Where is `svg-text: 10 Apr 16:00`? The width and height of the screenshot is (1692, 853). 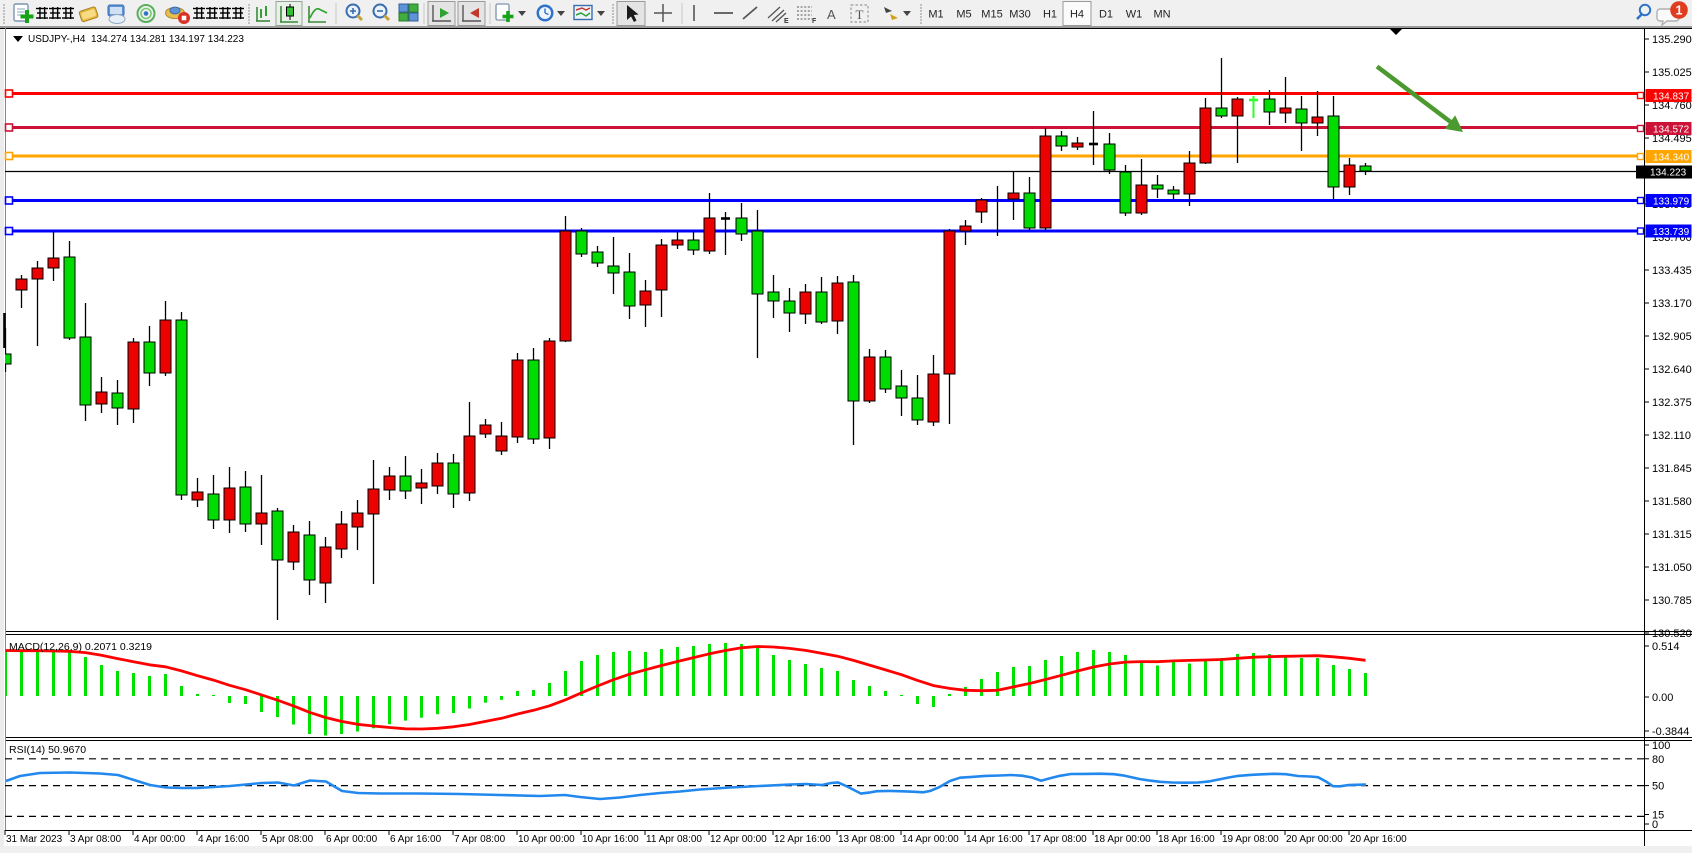
svg-text: 10 Apr 16:00 is located at coordinates (610, 839).